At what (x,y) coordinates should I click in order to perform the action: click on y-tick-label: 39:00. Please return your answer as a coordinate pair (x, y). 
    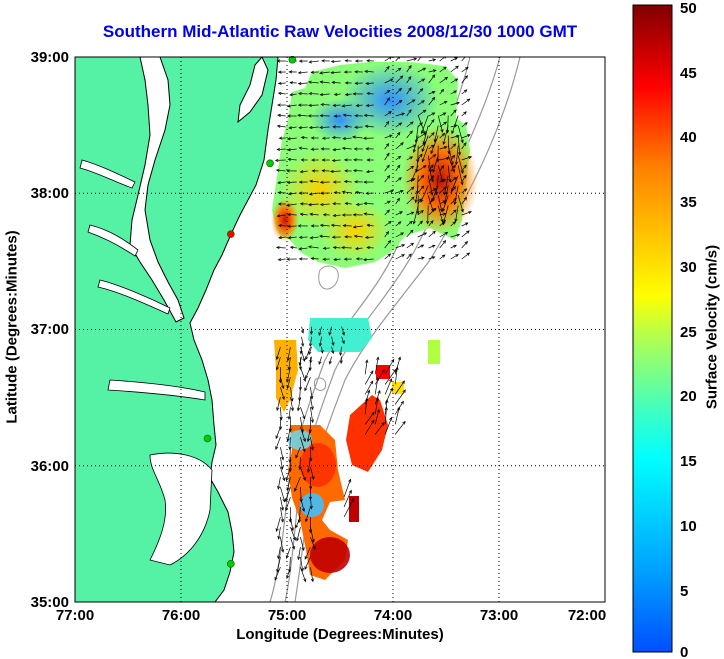
    Looking at the image, I should click on (50, 57).